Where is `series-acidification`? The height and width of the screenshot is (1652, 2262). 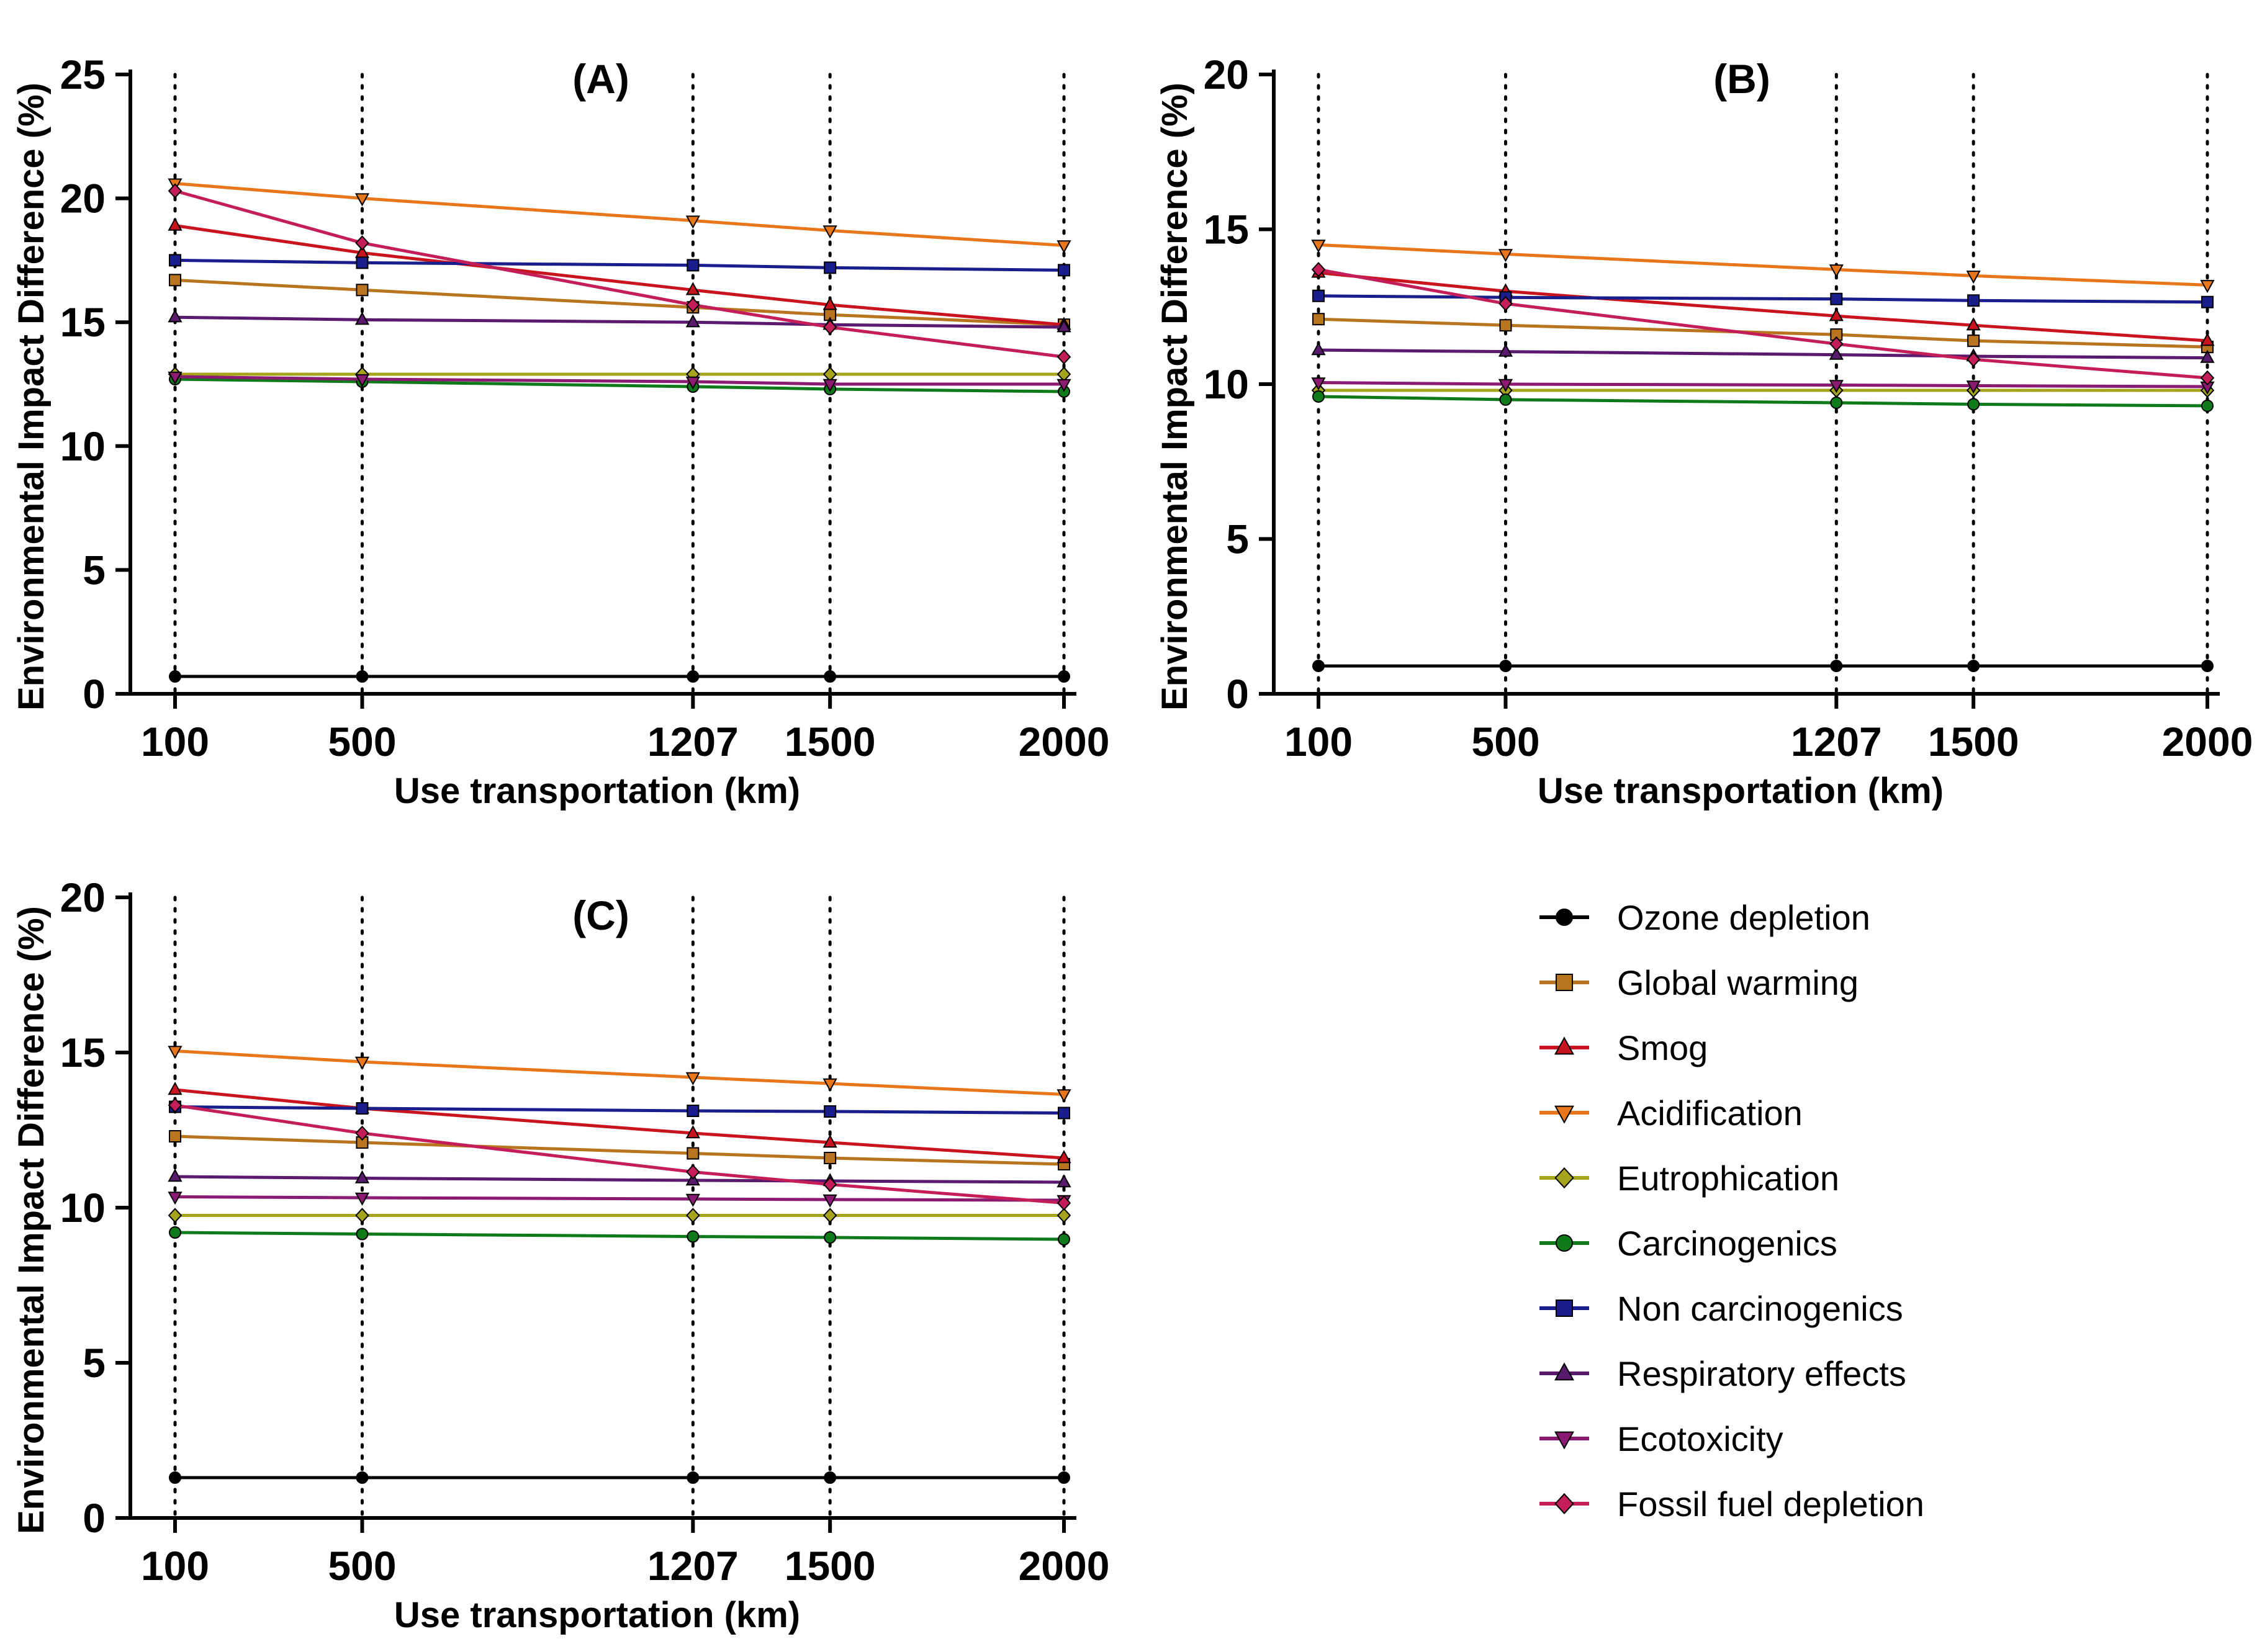 series-acidification is located at coordinates (619, 216).